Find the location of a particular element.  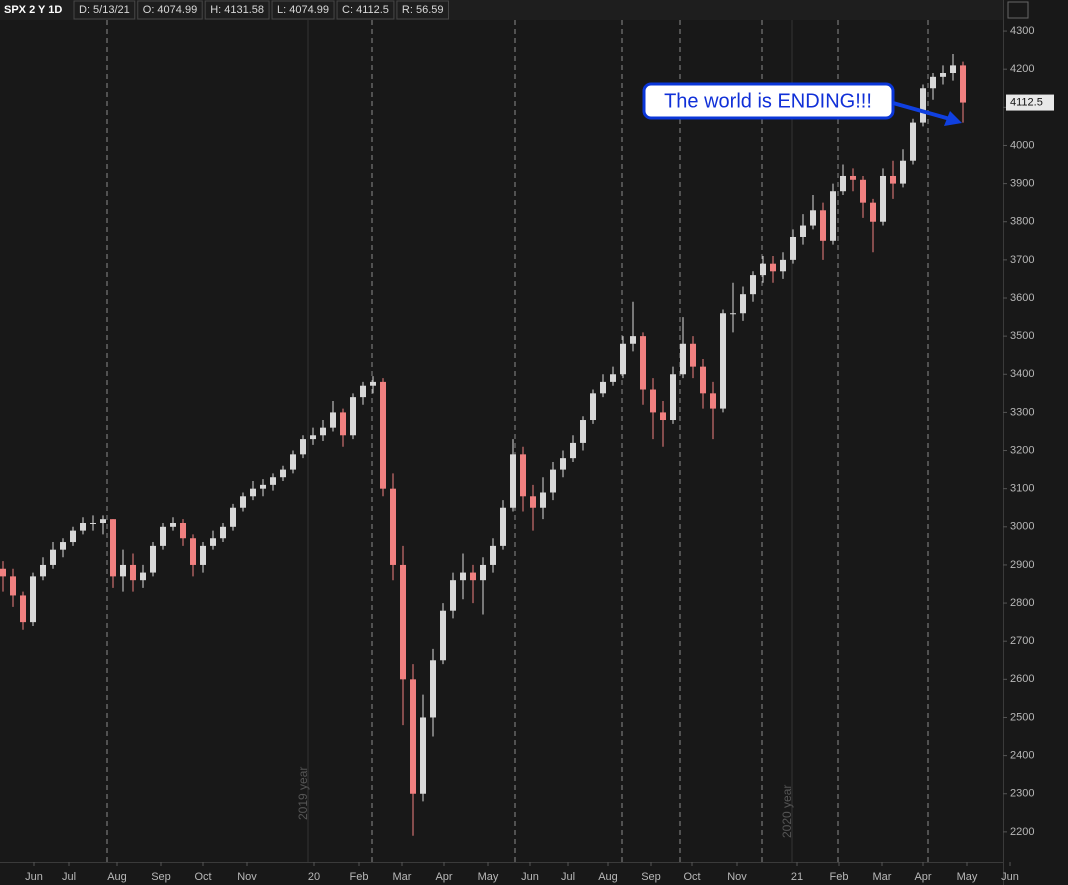

header-field: O: 4074.99 is located at coordinates (170, 10).